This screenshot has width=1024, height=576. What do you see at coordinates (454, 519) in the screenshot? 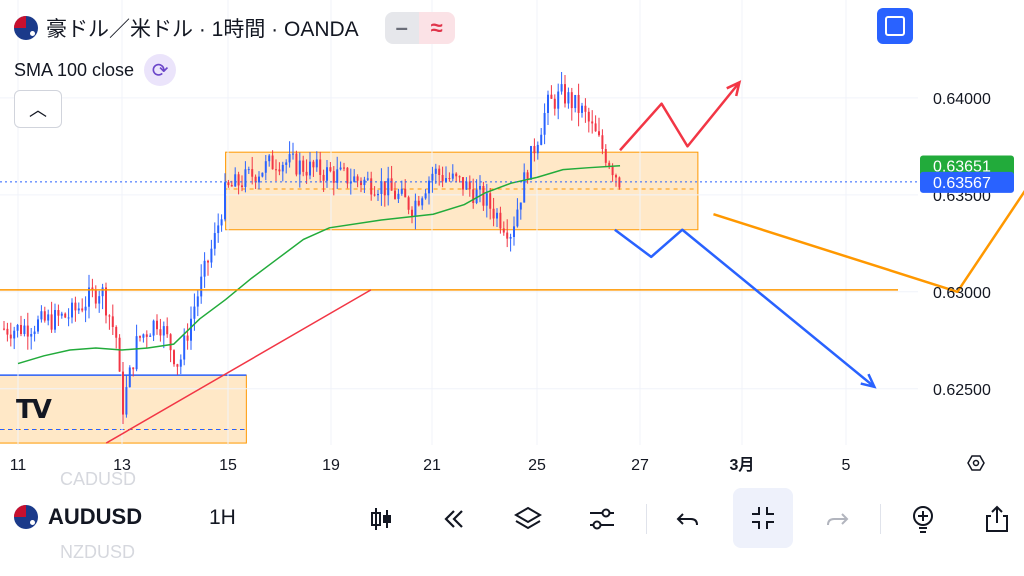
I see `replay-icon` at bounding box center [454, 519].